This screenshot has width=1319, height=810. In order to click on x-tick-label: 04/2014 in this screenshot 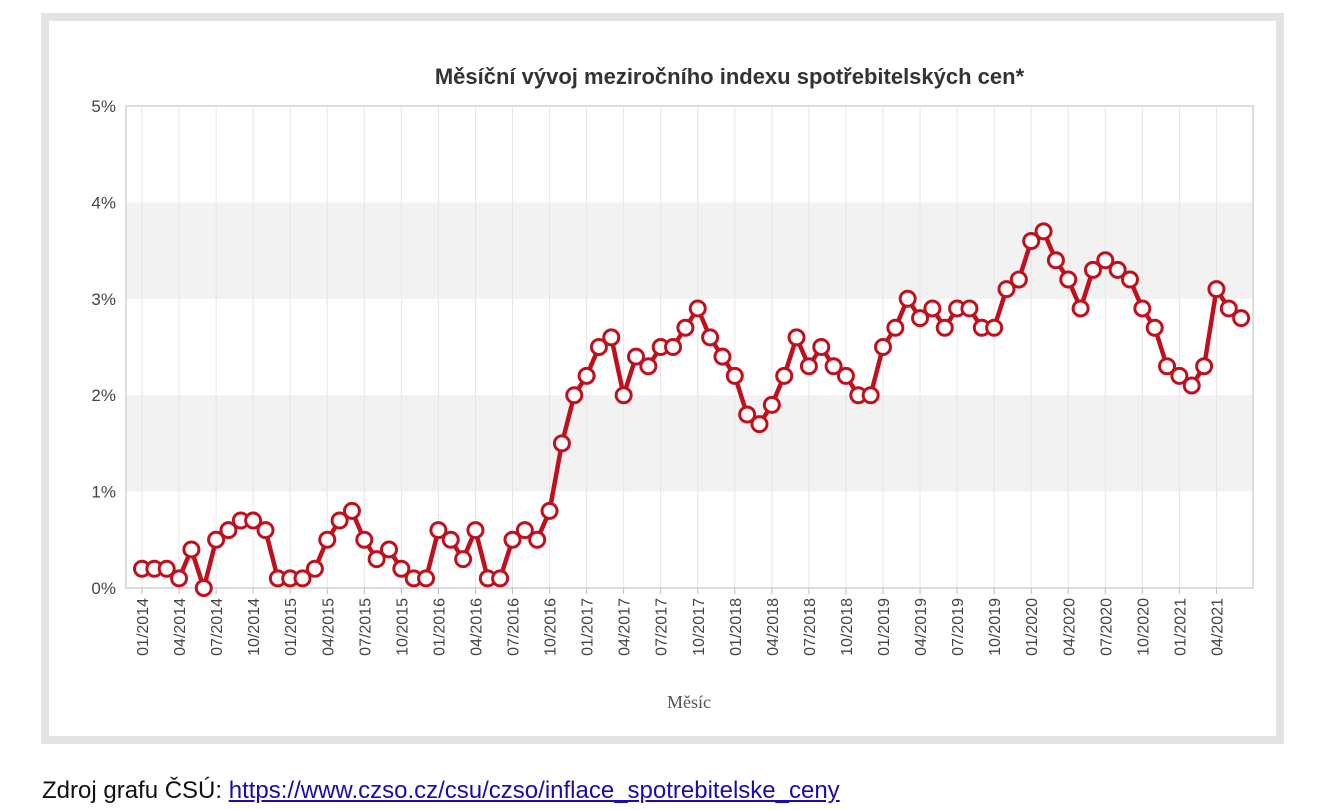, I will do `click(180, 627)`.